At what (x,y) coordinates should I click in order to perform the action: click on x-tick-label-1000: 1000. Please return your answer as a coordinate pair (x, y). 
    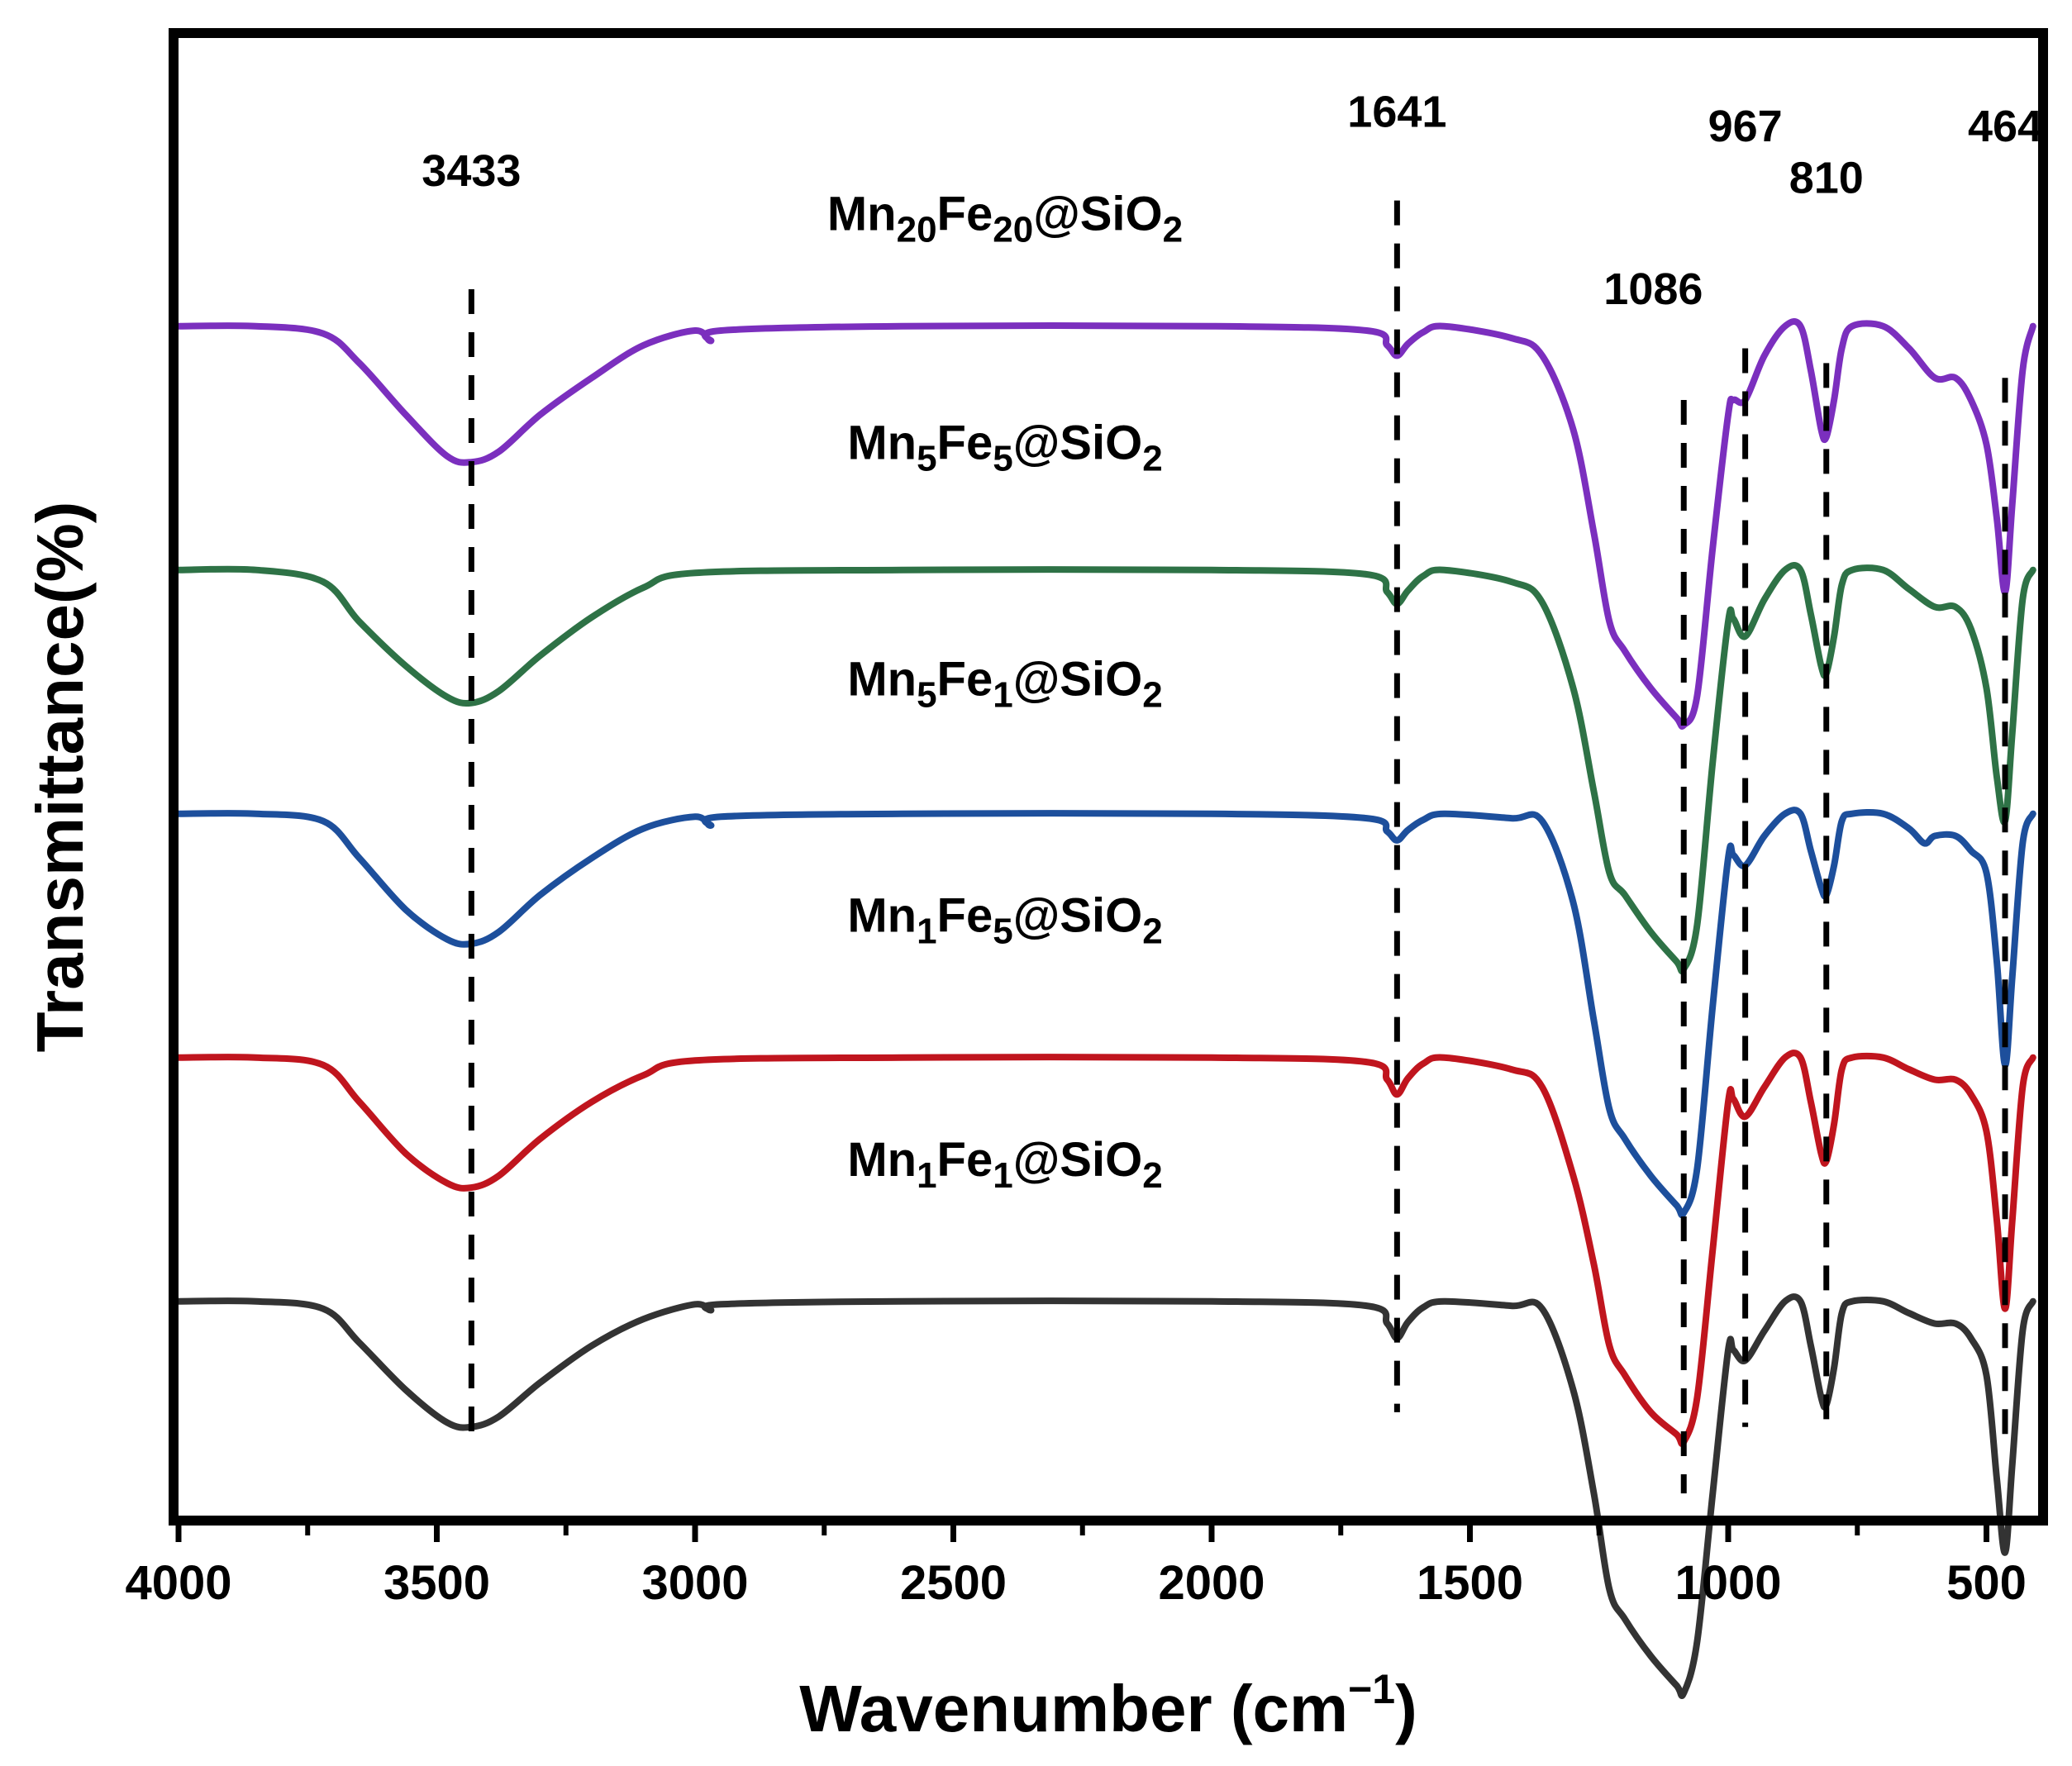
    Looking at the image, I should click on (1727, 1583).